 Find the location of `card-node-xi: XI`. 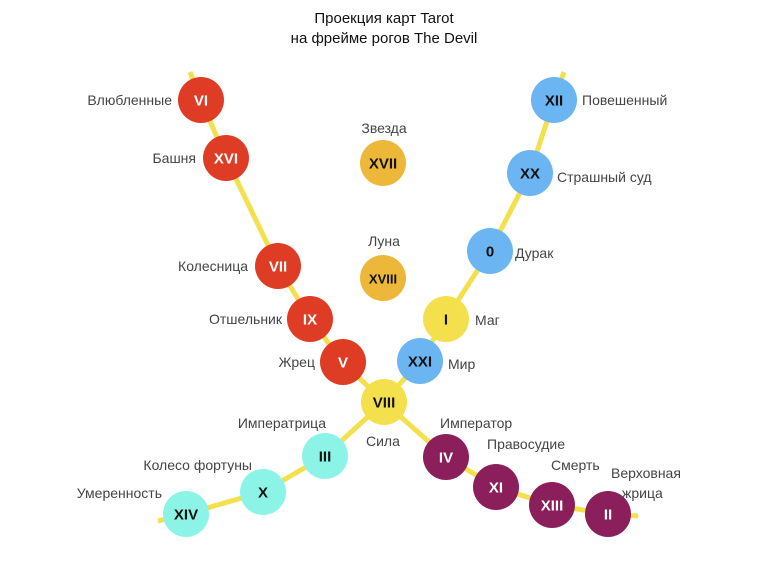

card-node-xi: XI is located at coordinates (496, 487).